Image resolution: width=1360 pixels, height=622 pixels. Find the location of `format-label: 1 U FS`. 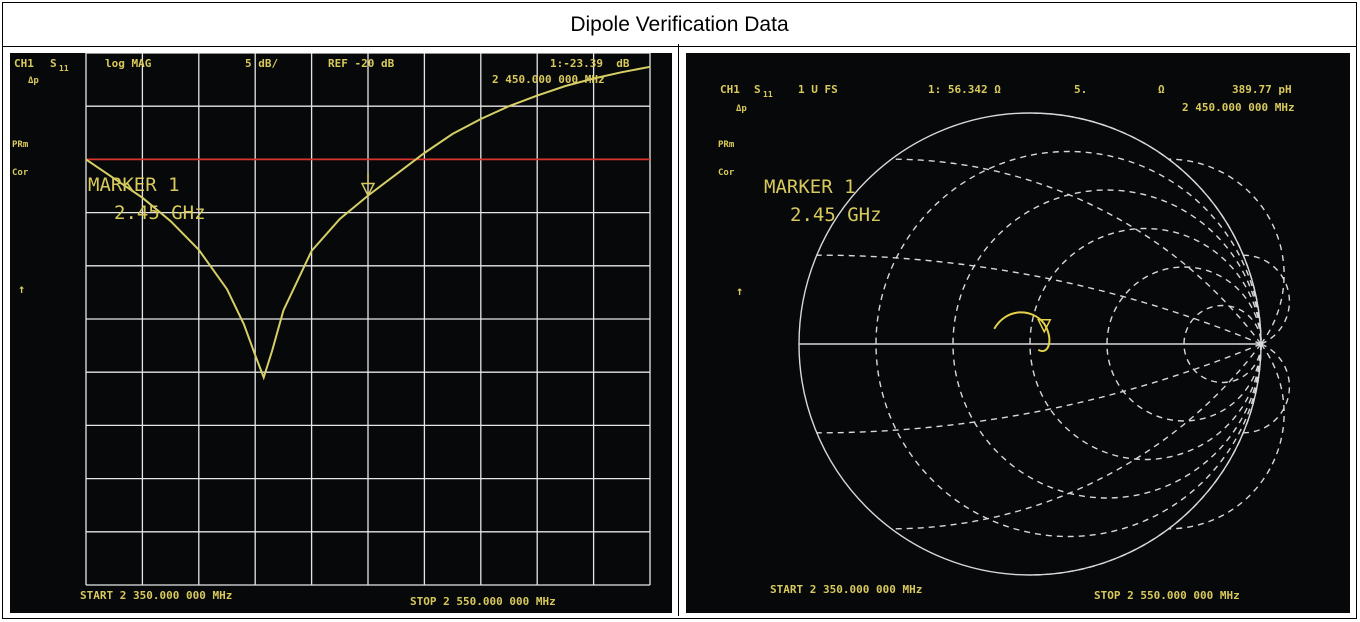

format-label: 1 U FS is located at coordinates (818, 89).